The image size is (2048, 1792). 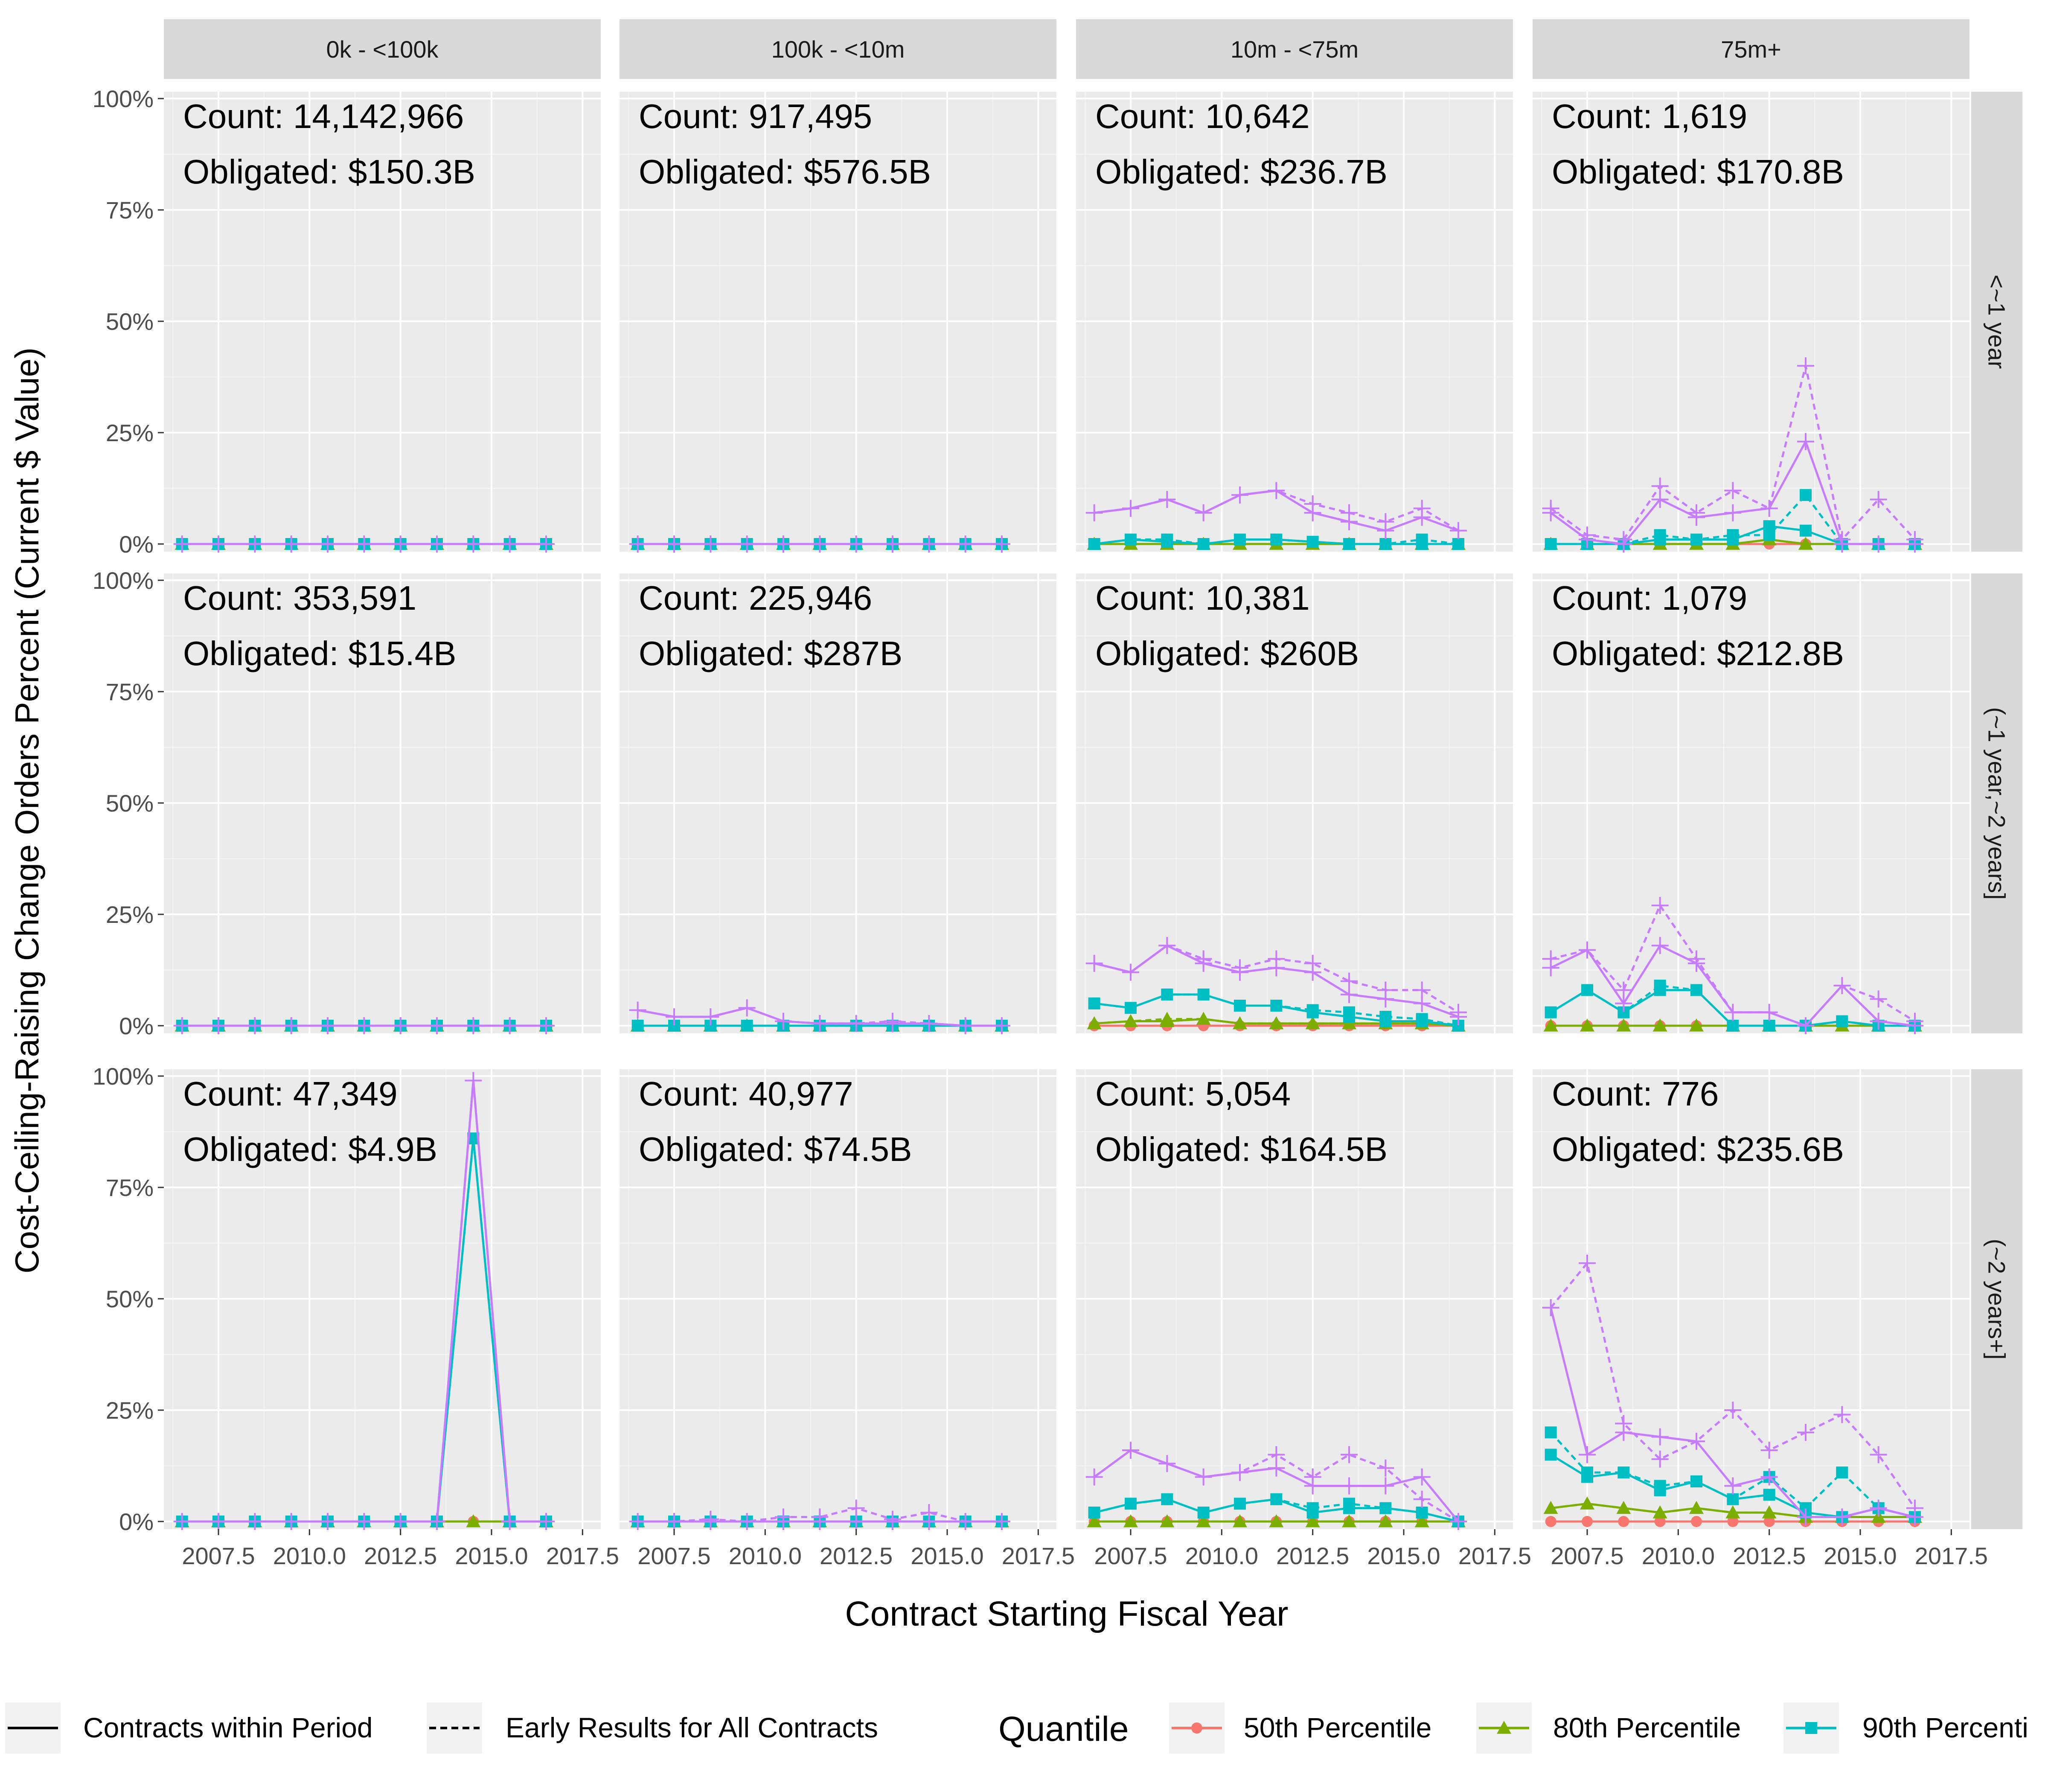 I want to click on x-tick-label: 2012.5, so click(x=400, y=1555).